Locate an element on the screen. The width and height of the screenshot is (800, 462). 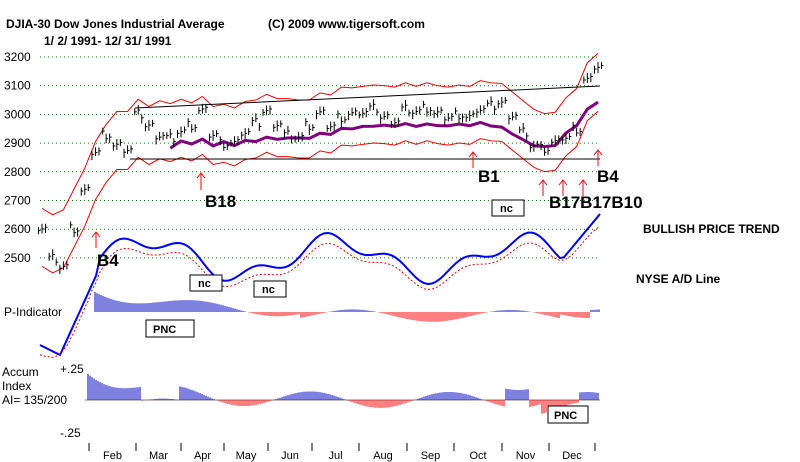
pnc-box-1: PNC is located at coordinates (170, 328).